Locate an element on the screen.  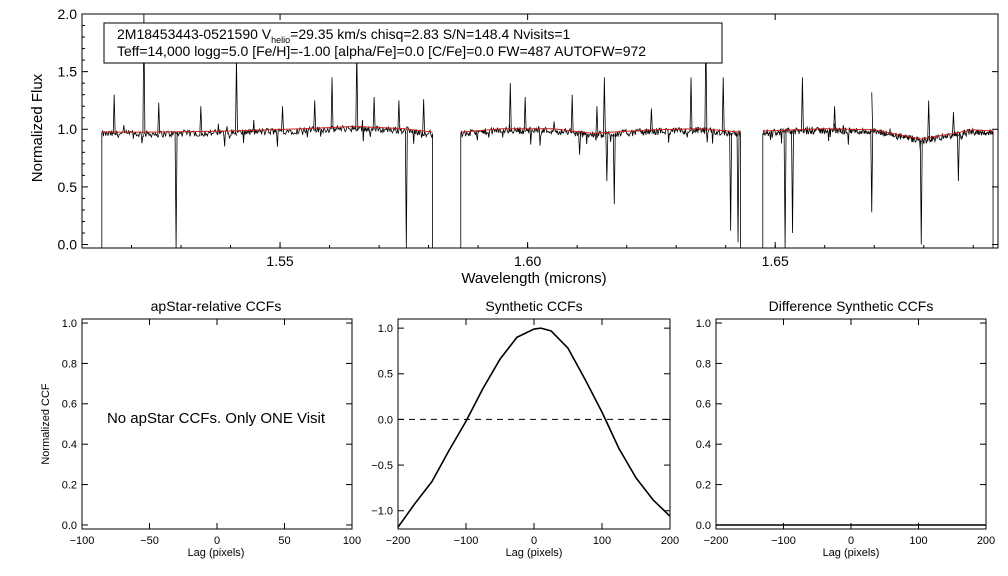
spectrum-chip-2-line is located at coordinates (600, 139).